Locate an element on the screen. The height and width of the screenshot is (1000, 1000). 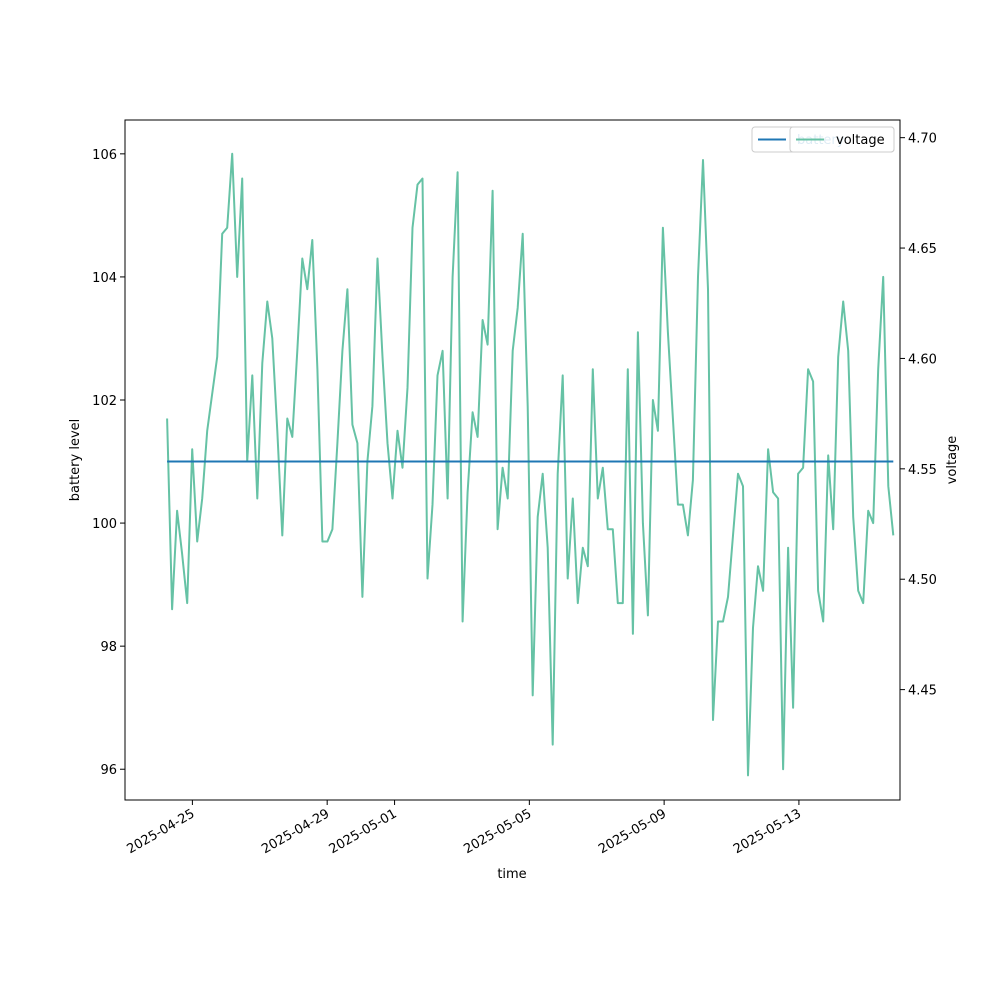
left-y-tick-label: 98 is located at coordinates (108, 647).